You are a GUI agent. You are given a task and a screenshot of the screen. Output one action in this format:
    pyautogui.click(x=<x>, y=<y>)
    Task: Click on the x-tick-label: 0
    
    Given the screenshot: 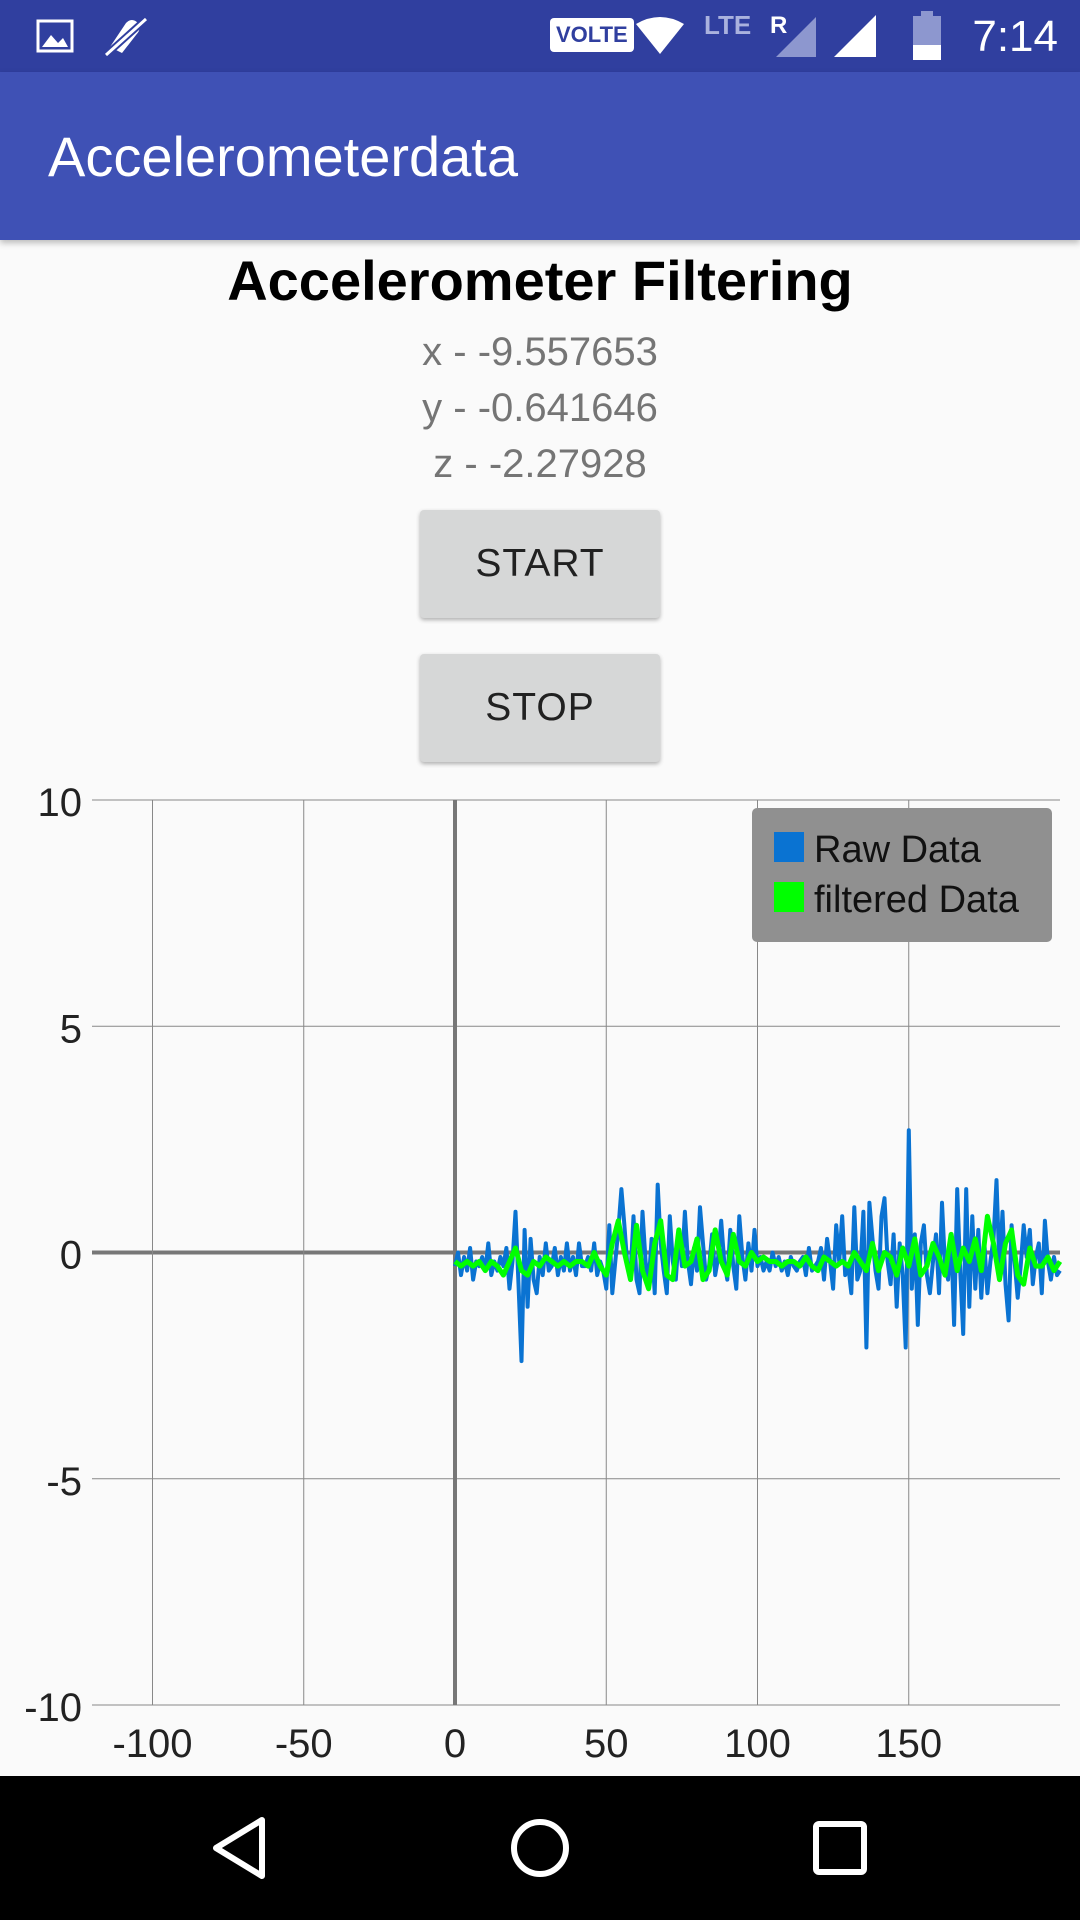 What is the action you would take?
    pyautogui.click(x=455, y=1744)
    